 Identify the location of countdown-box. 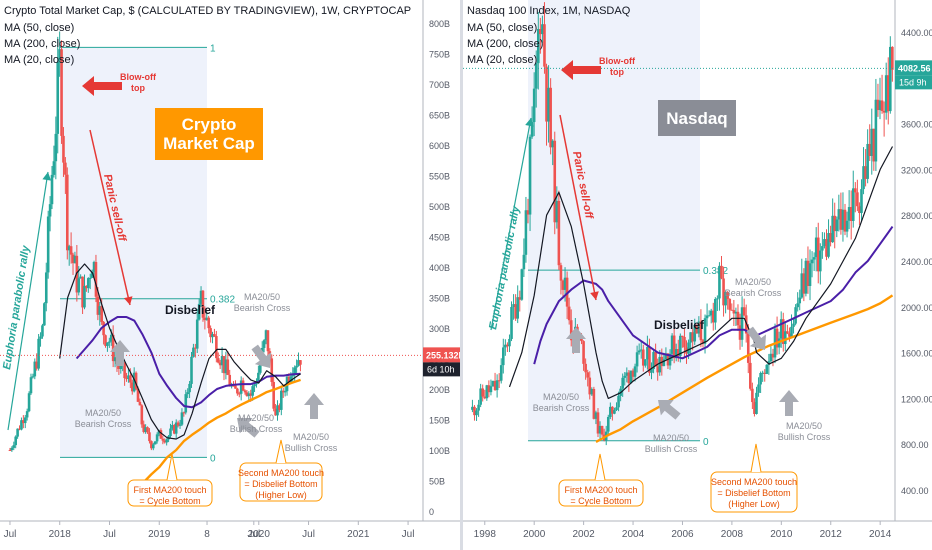
(442, 369).